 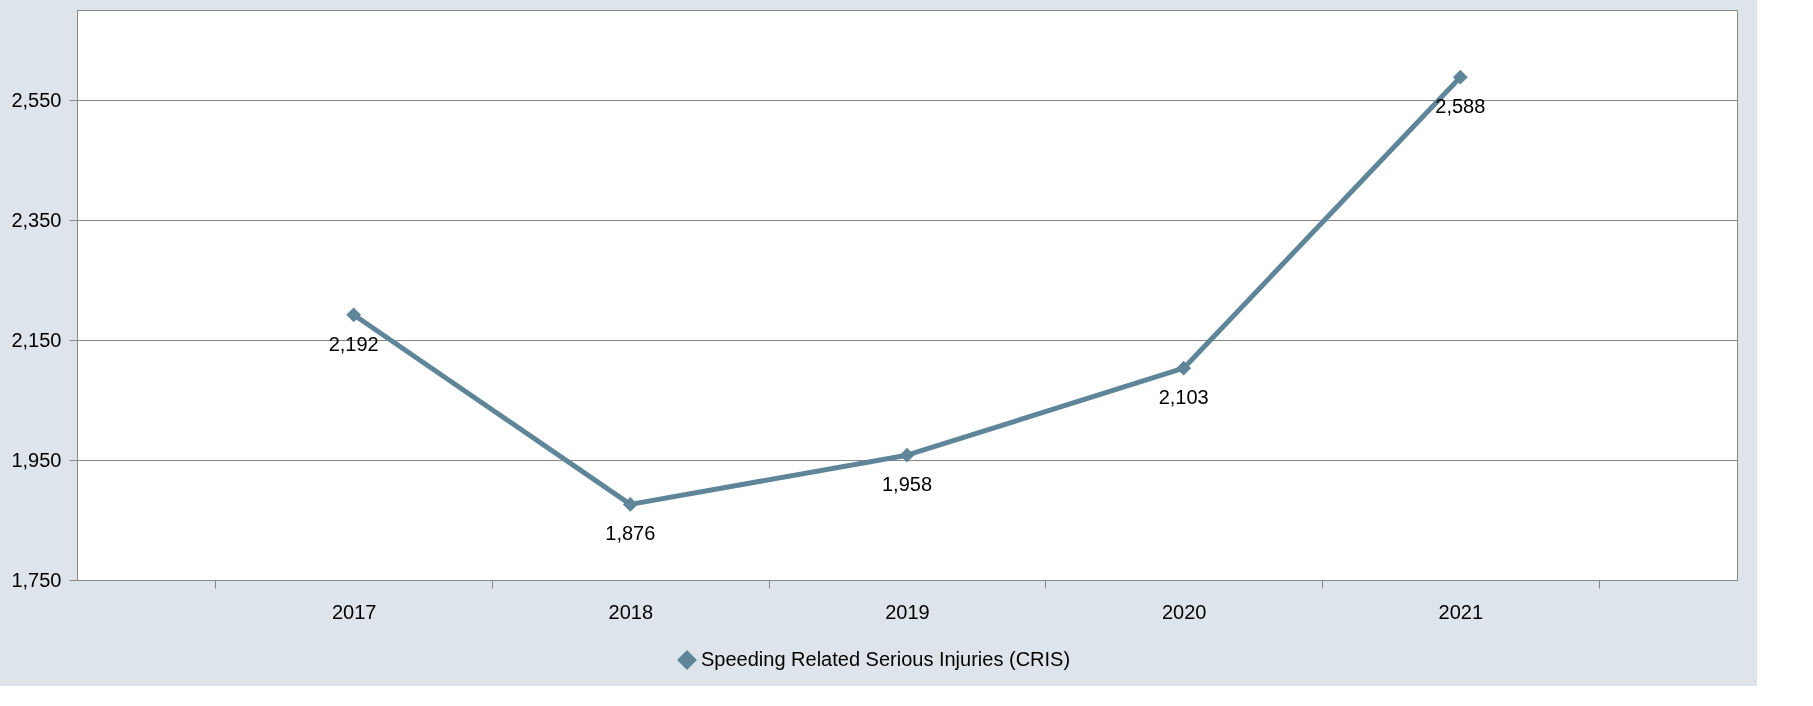 I want to click on y-tick-label: 1,950, so click(x=36, y=459).